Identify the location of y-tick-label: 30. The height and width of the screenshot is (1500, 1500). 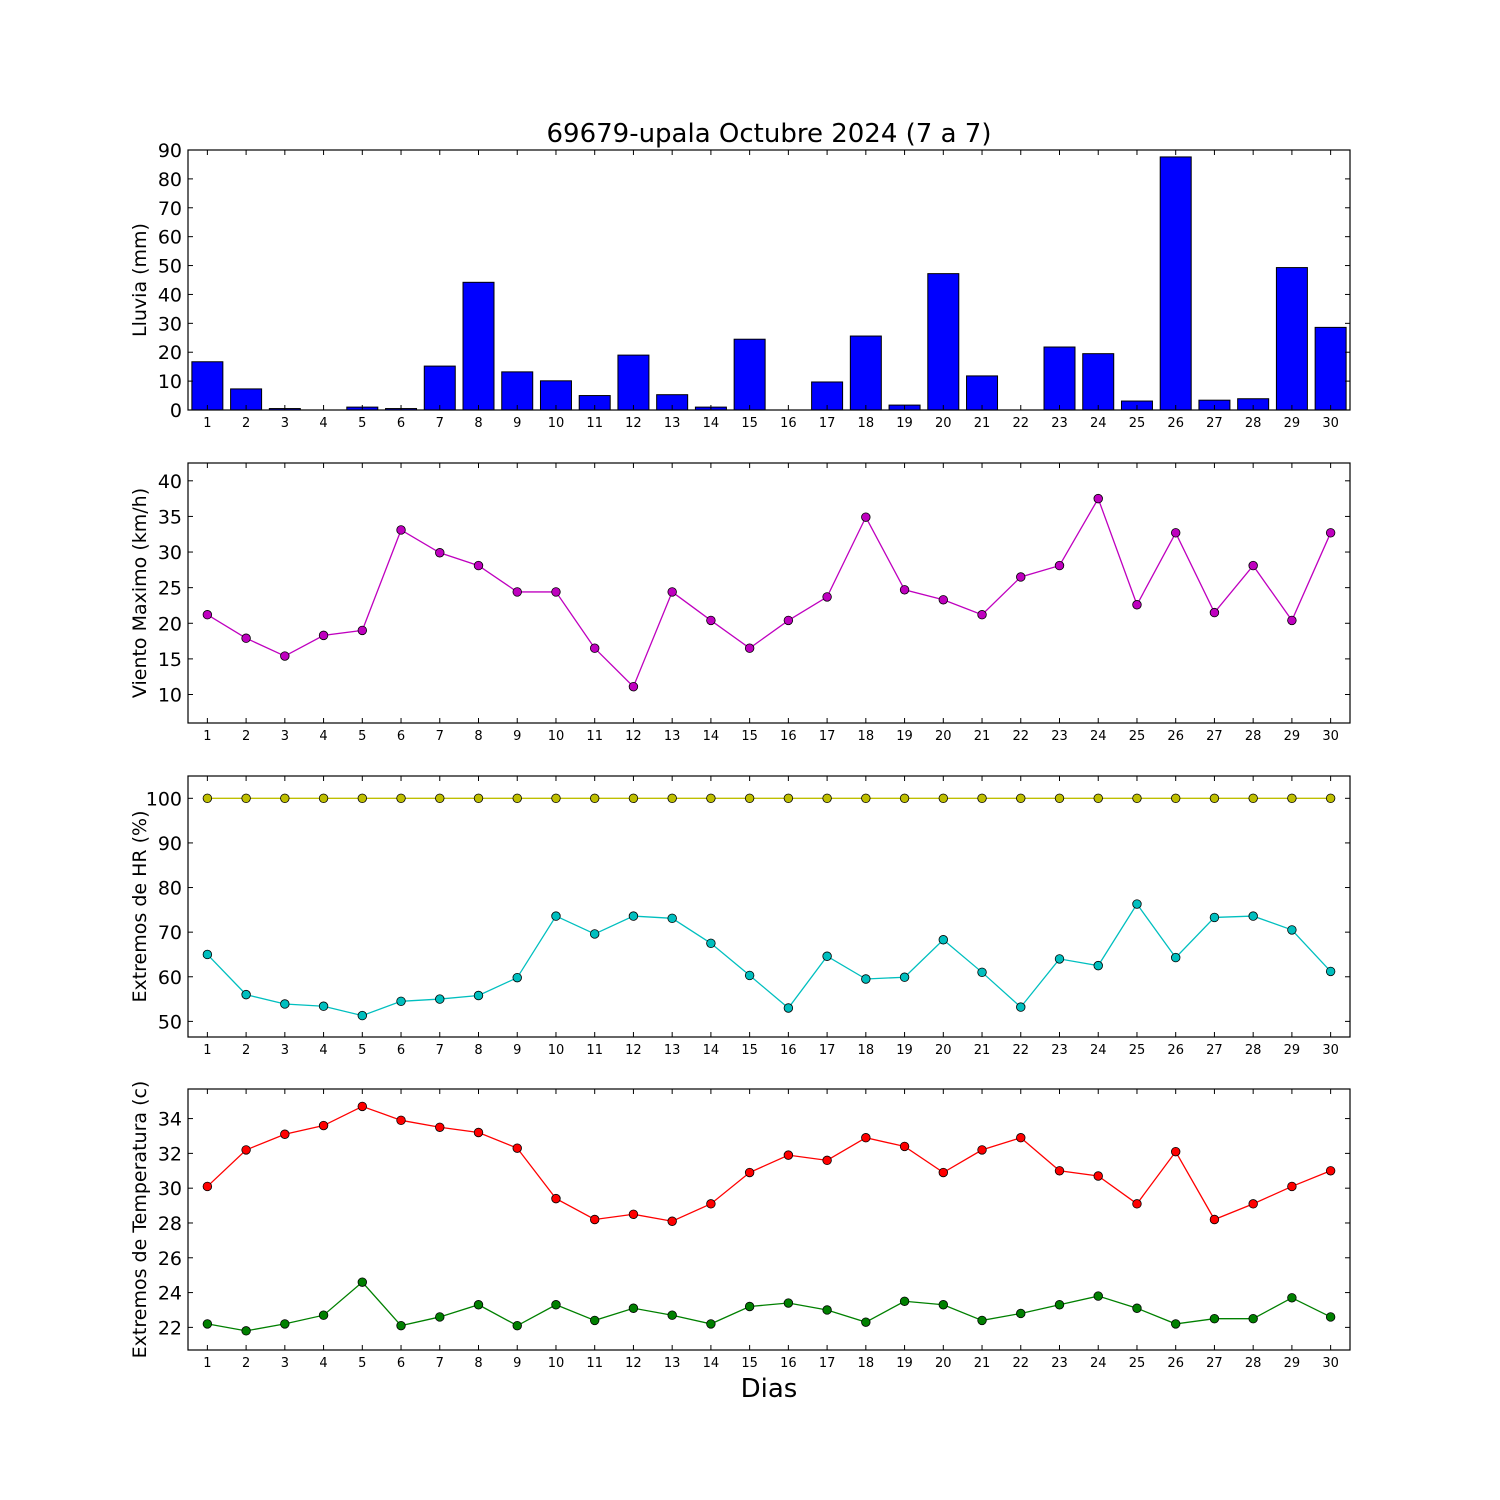
(170, 553).